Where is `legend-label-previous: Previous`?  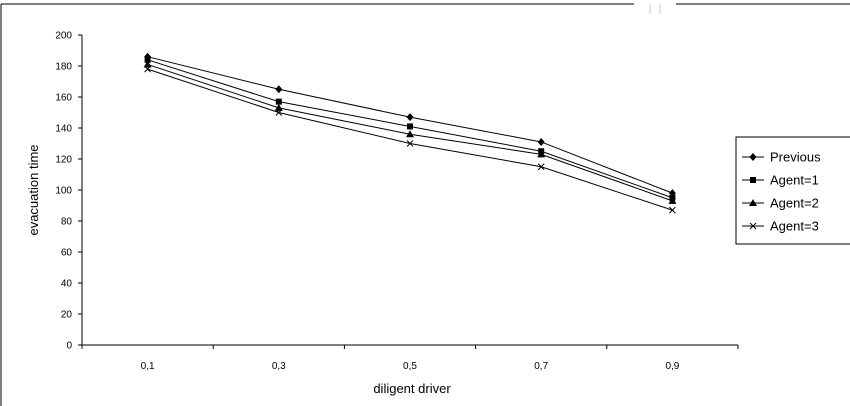
legend-label-previous: Previous is located at coordinates (795, 157).